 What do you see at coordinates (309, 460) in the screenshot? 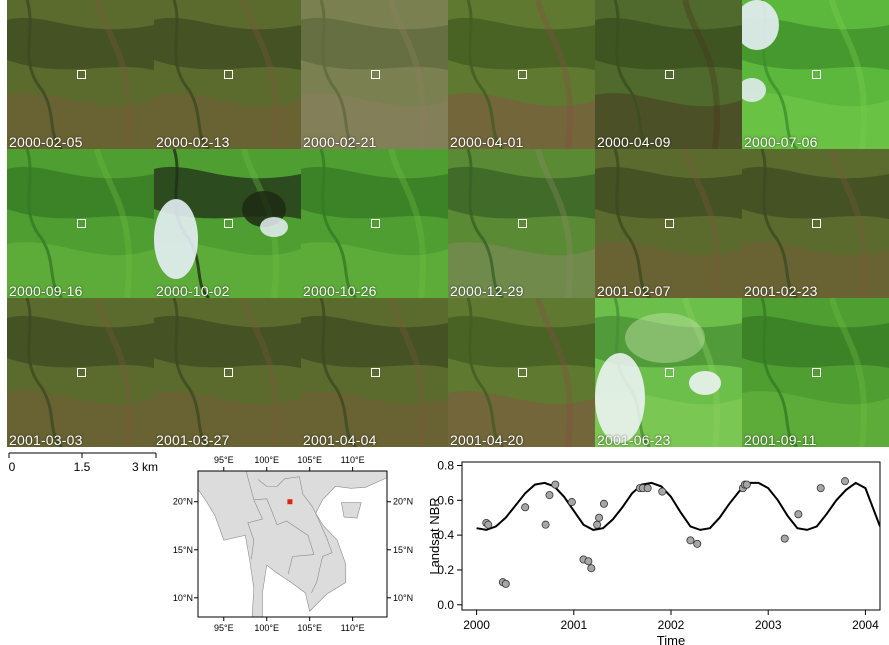
I see `map-lon-label-top: 105°E` at bounding box center [309, 460].